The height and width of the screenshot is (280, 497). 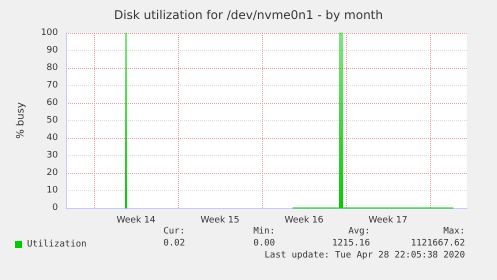 What do you see at coordinates (220, 221) in the screenshot?
I see `x-tick-label: Week 15` at bounding box center [220, 221].